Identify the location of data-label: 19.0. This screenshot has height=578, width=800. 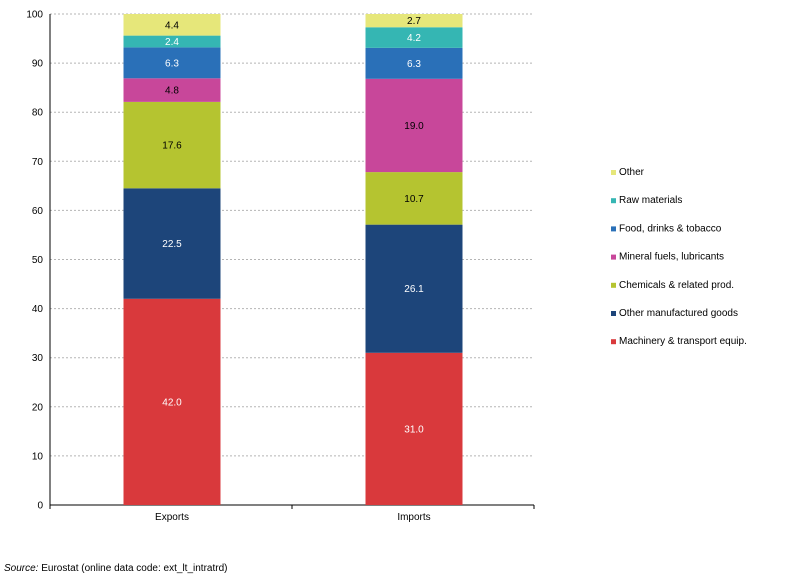
(414, 126).